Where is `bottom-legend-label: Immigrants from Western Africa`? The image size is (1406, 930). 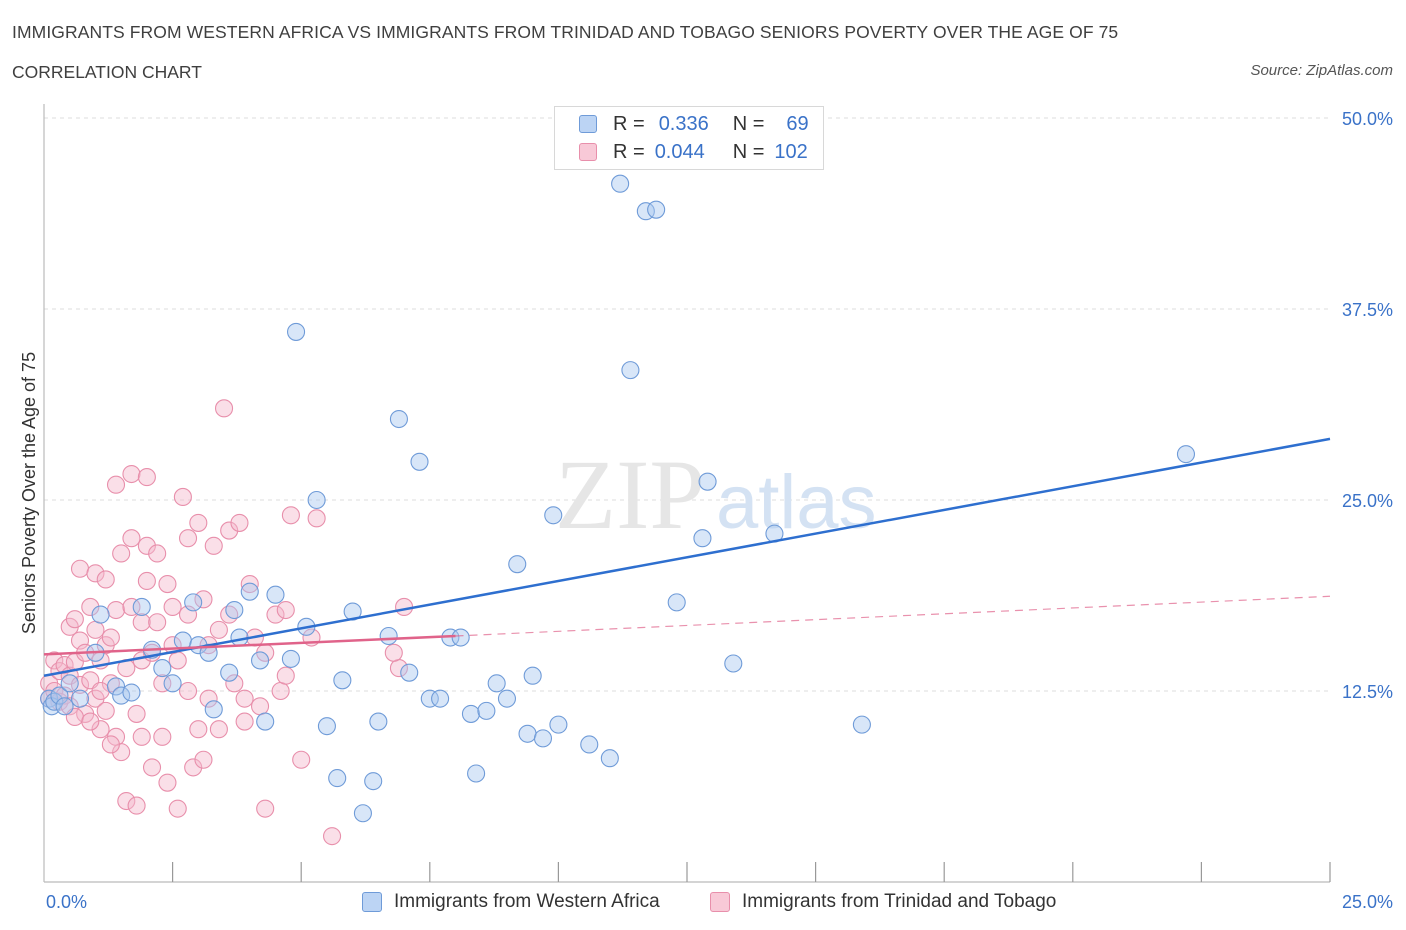
bottom-legend-label: Immigrants from Western Africa is located at coordinates (527, 901).